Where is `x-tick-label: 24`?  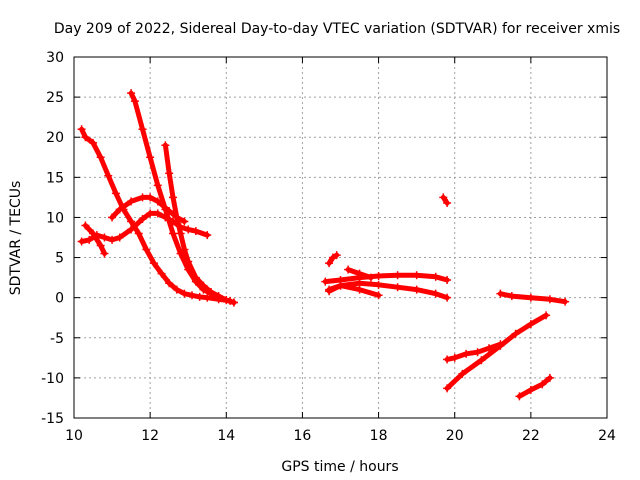 x-tick-label: 24 is located at coordinates (607, 436).